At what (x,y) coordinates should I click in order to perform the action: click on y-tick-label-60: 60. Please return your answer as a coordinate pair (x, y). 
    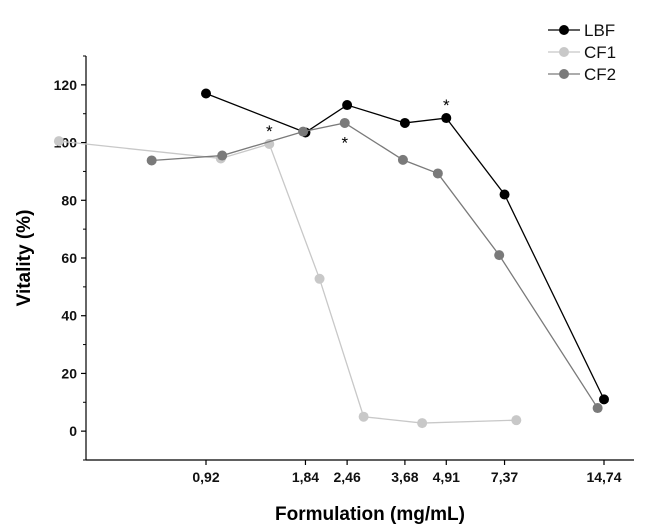
    Looking at the image, I should click on (69, 258).